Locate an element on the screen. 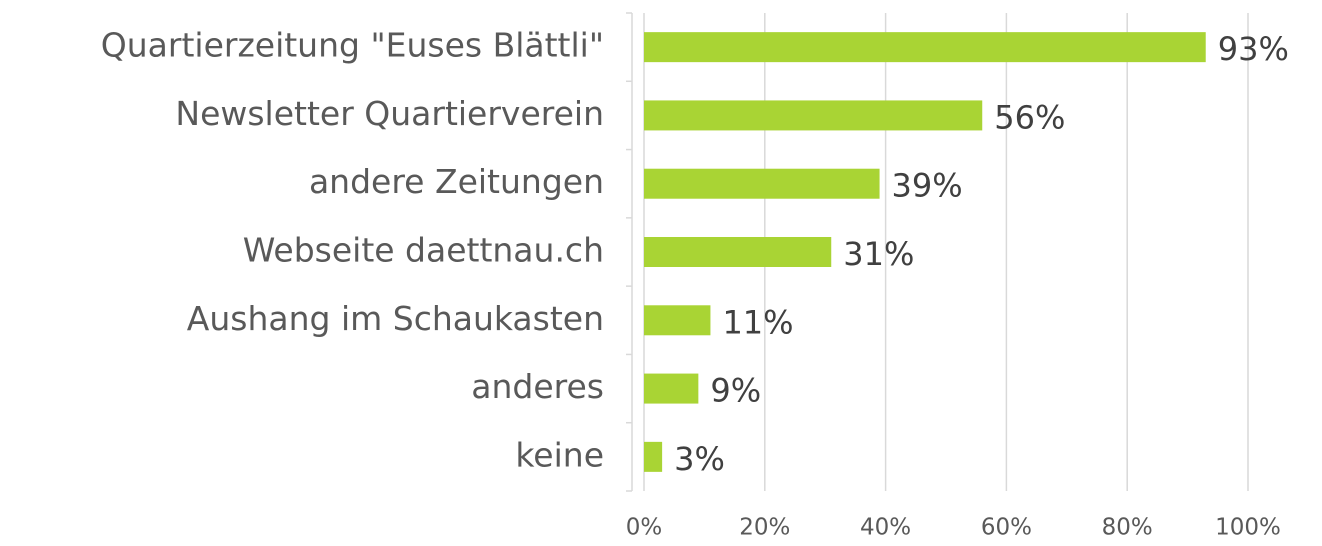 The image size is (1322, 546). value-label: 31% is located at coordinates (878, 254).